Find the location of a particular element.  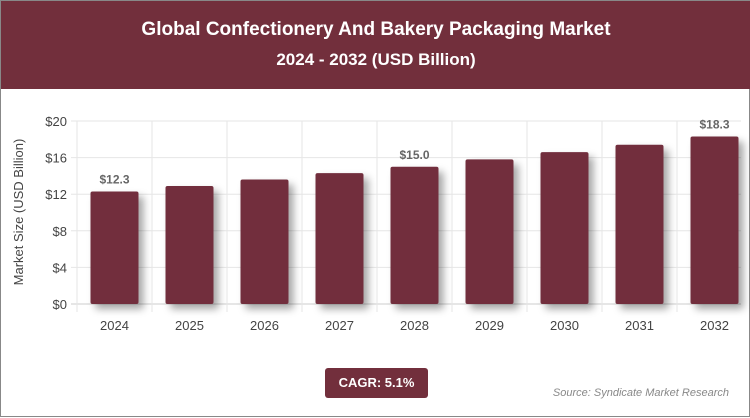

data-label: $18.3 is located at coordinates (714, 125).